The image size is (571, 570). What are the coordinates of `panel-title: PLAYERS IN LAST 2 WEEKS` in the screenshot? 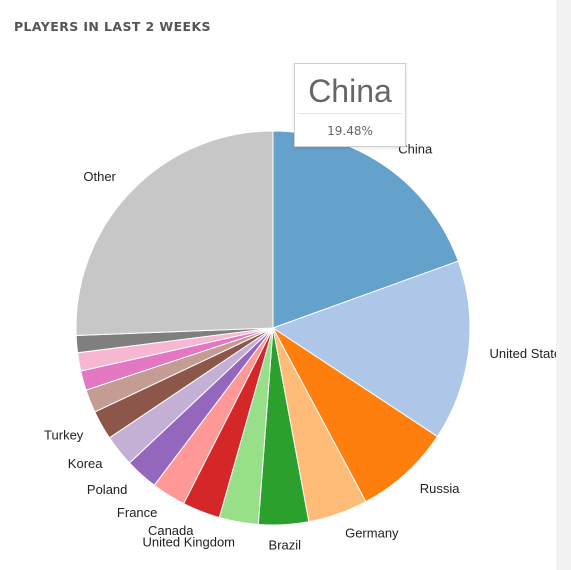 It's located at (112, 26).